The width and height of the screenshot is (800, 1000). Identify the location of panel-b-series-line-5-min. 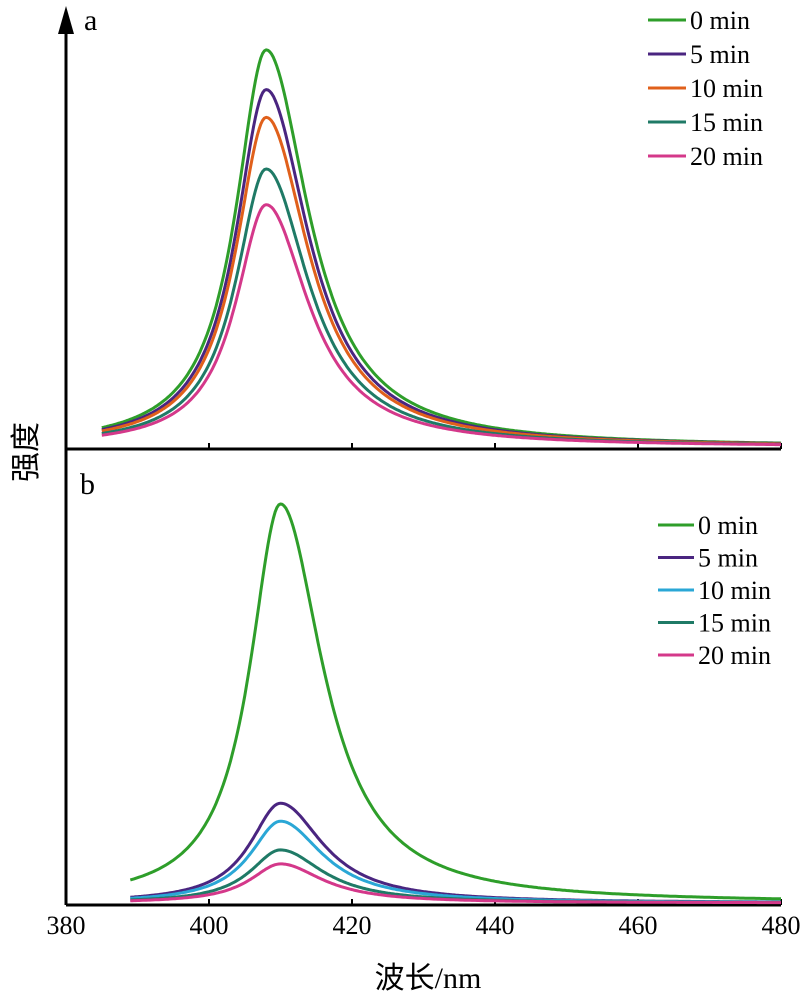
(456, 852).